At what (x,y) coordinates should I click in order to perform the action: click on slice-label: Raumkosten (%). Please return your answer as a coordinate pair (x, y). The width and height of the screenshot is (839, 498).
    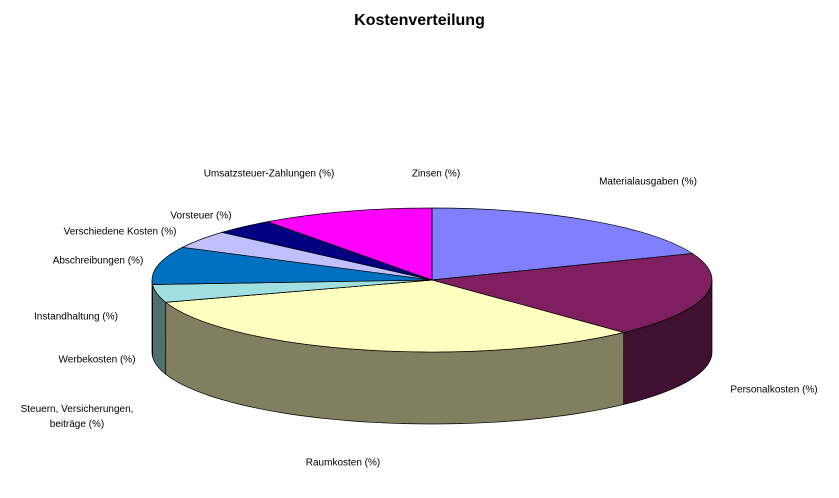
    Looking at the image, I should click on (343, 463).